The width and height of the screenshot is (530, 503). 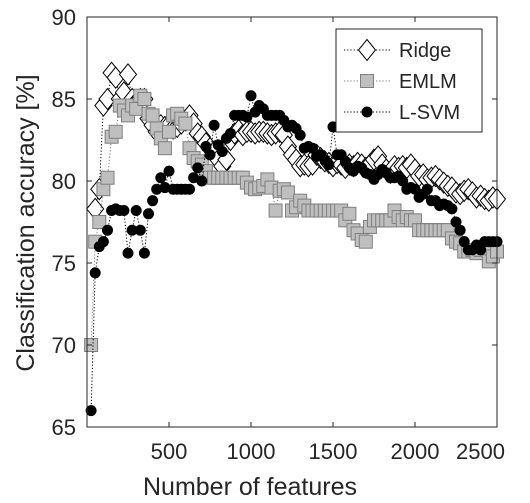 I want to click on y-tick-label: 90, so click(x=64, y=17).